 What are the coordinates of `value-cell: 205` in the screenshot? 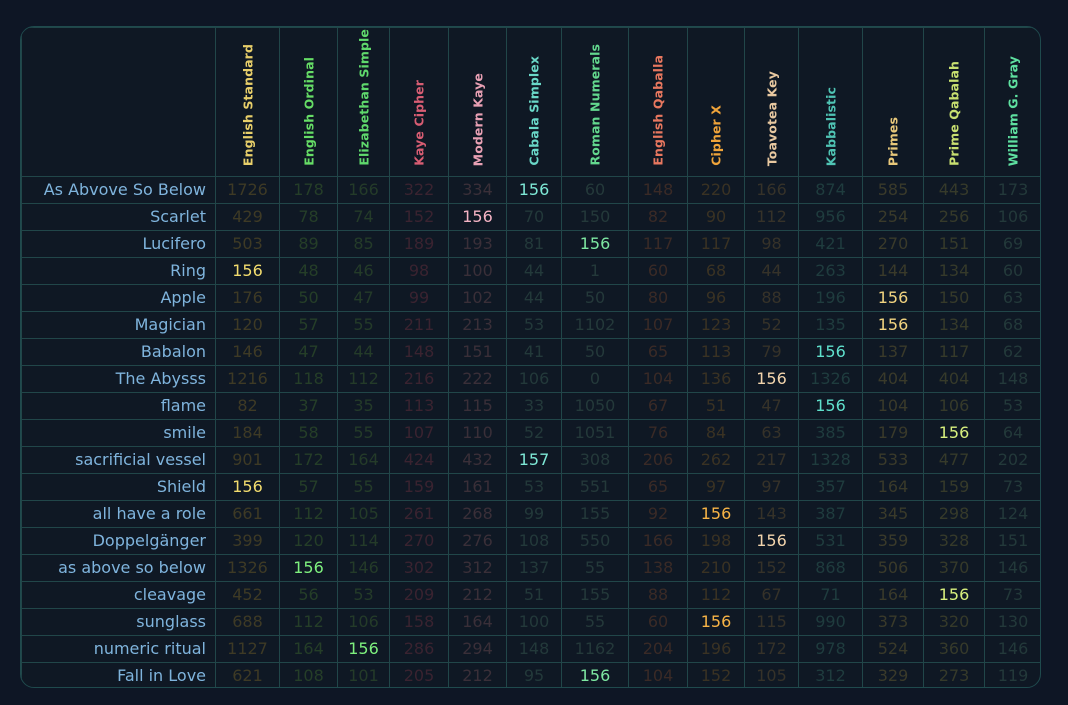 It's located at (419, 674).